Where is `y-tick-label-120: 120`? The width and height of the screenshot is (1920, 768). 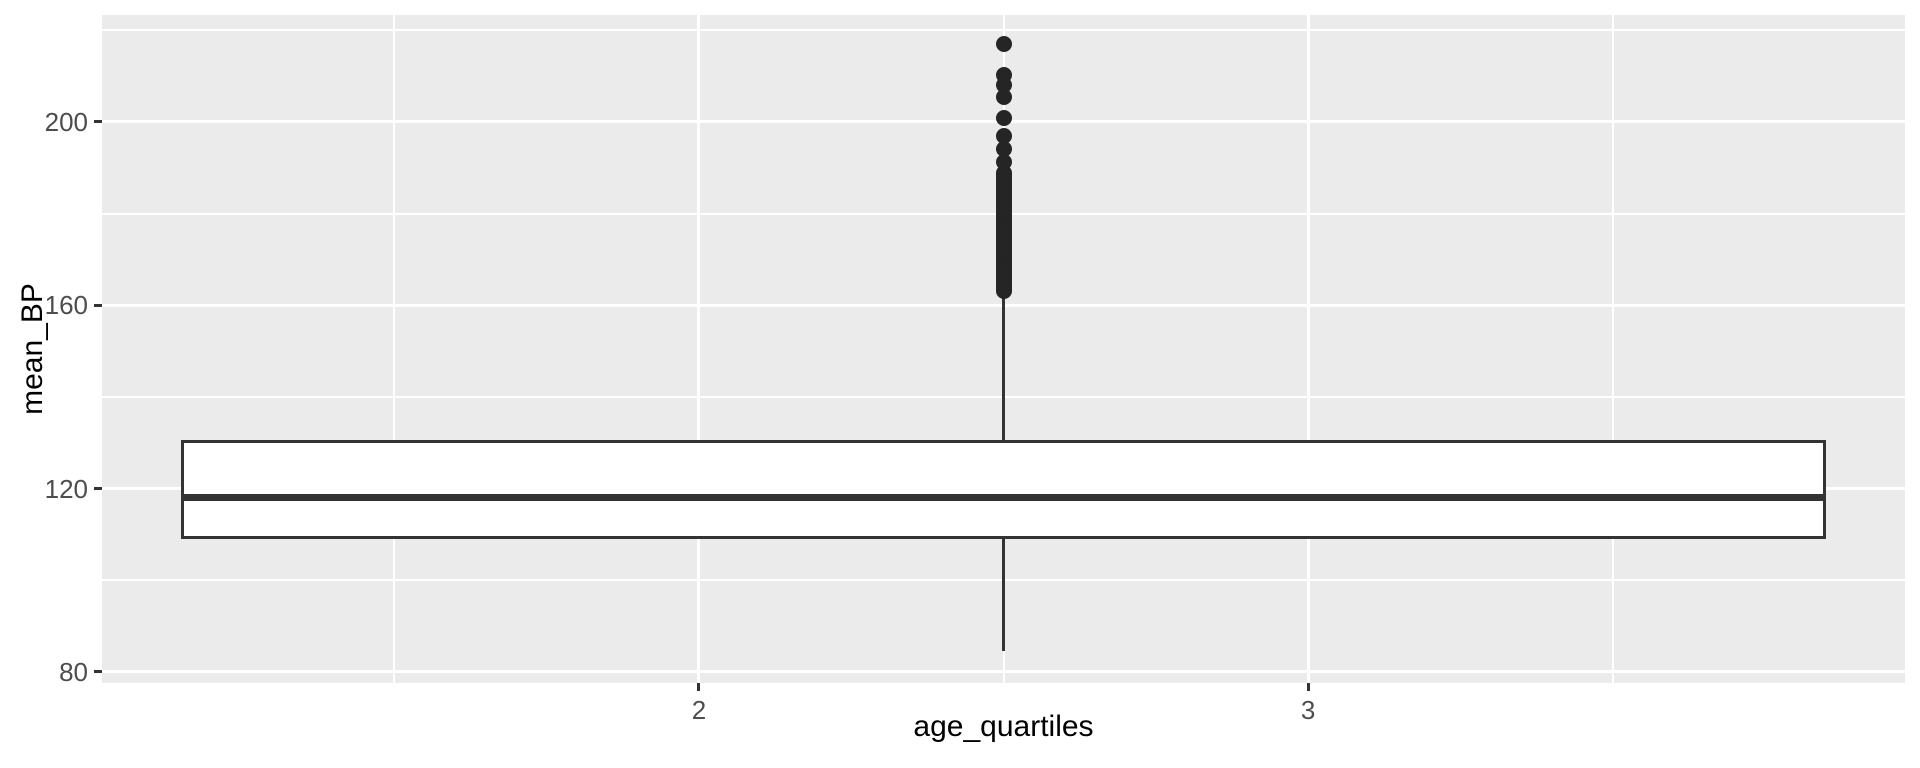 y-tick-label-120: 120 is located at coordinates (66, 488).